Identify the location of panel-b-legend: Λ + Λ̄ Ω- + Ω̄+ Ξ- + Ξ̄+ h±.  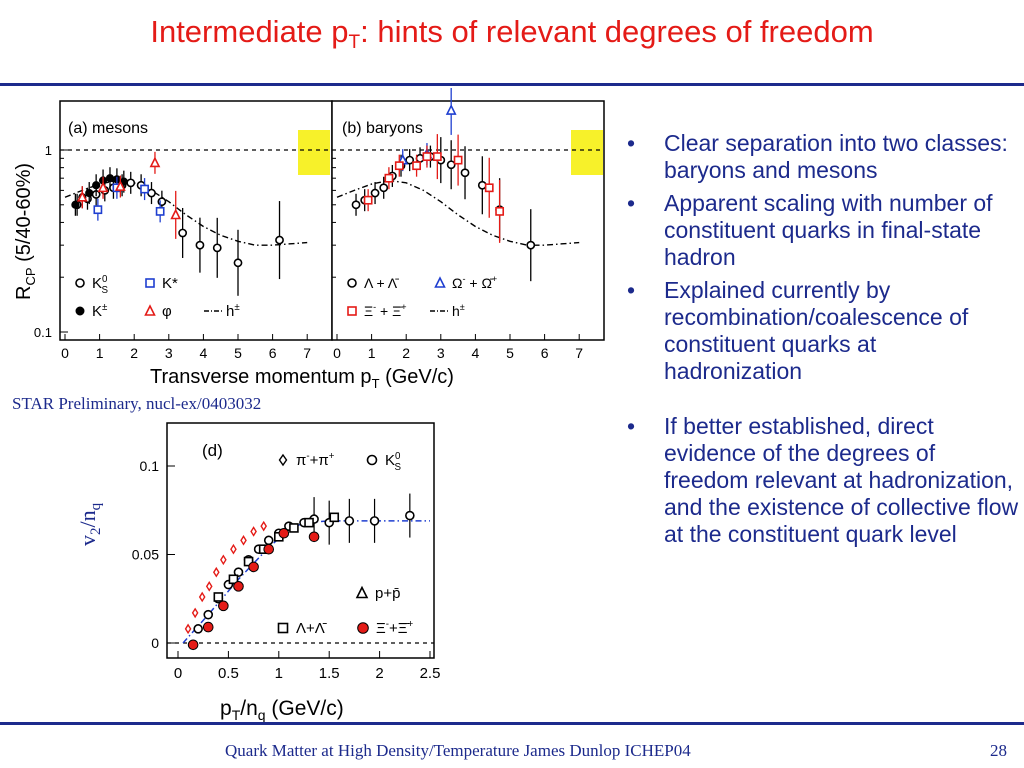
(422, 296).